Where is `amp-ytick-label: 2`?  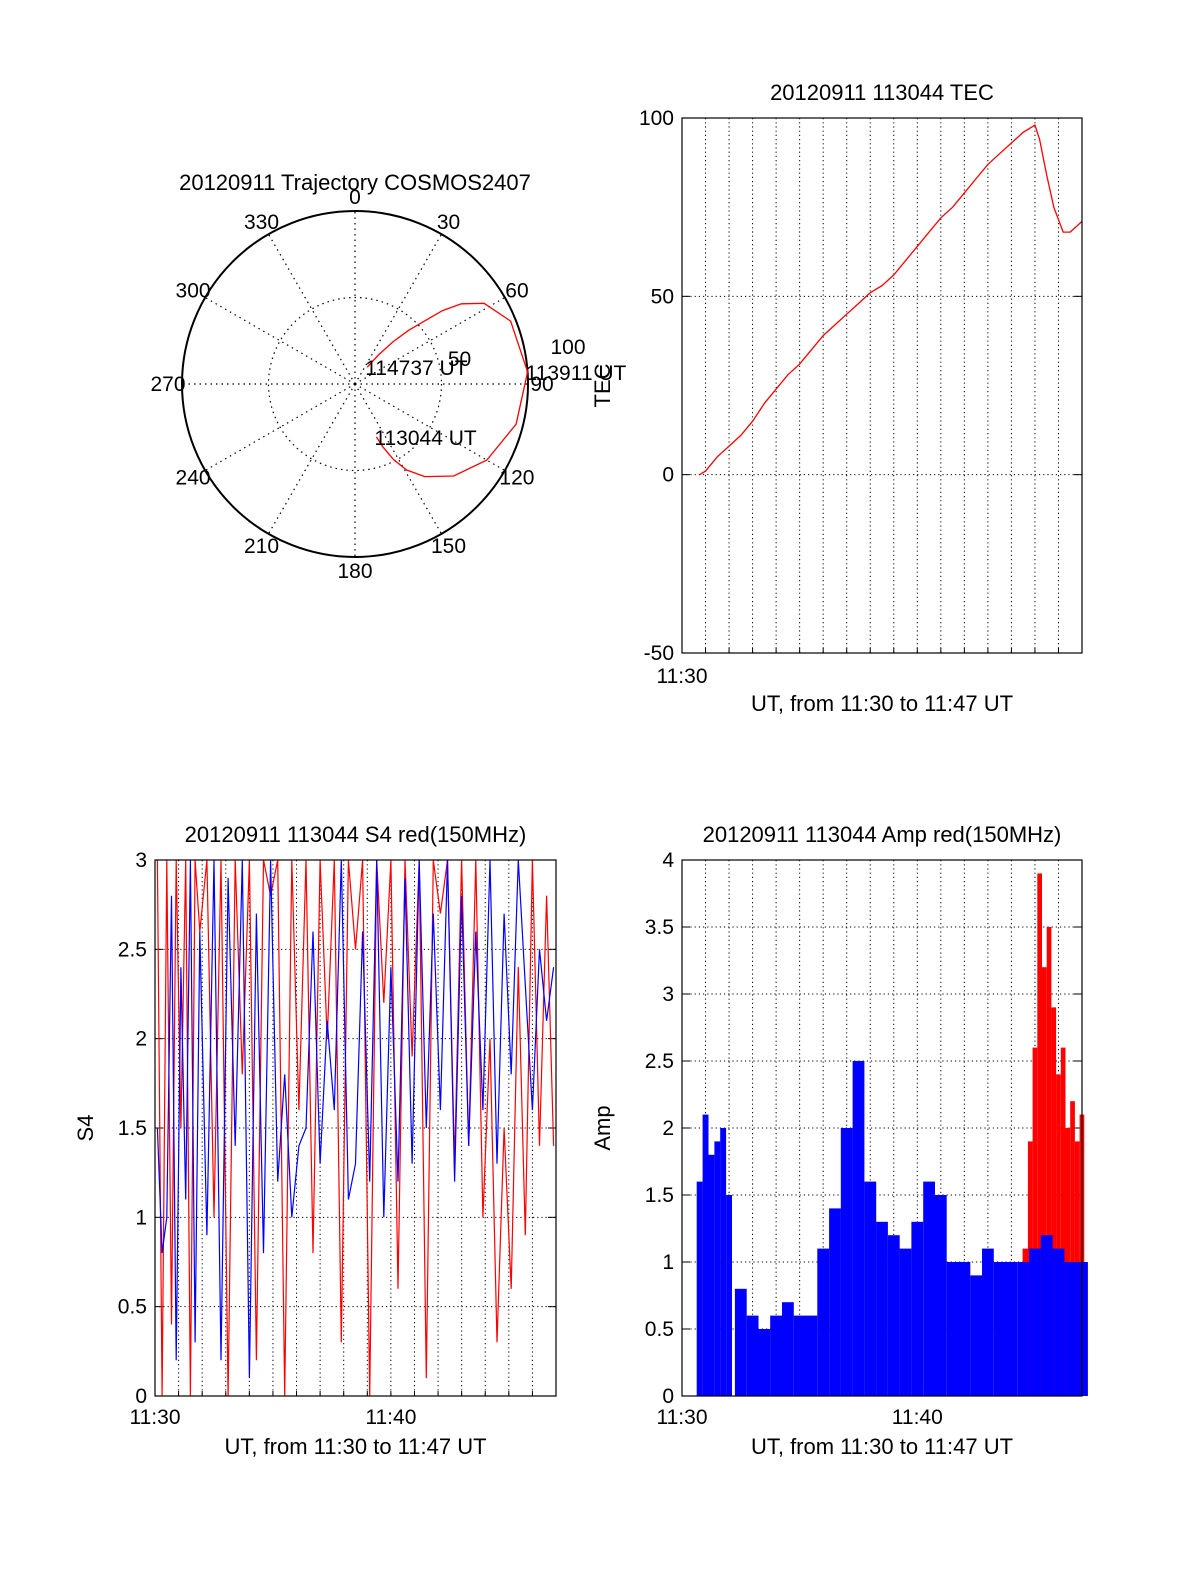 amp-ytick-label: 2 is located at coordinates (668, 1128).